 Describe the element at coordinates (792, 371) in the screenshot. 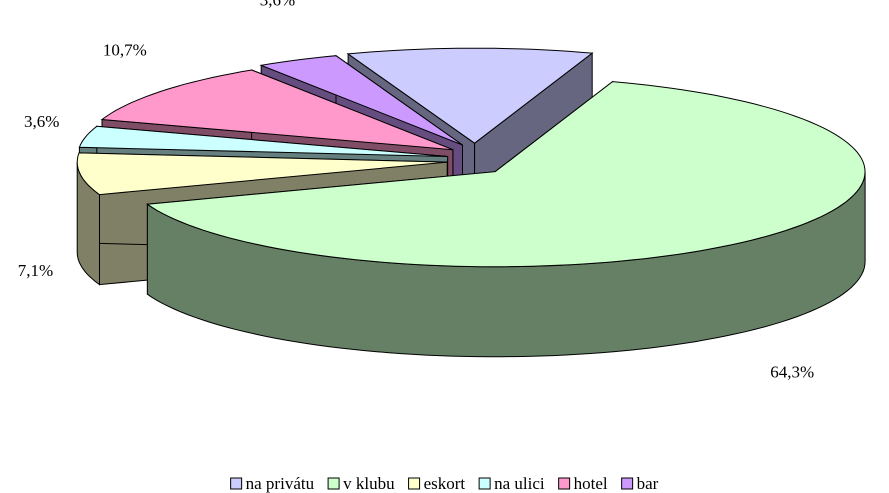

I see `data-label: 64,3%` at that location.